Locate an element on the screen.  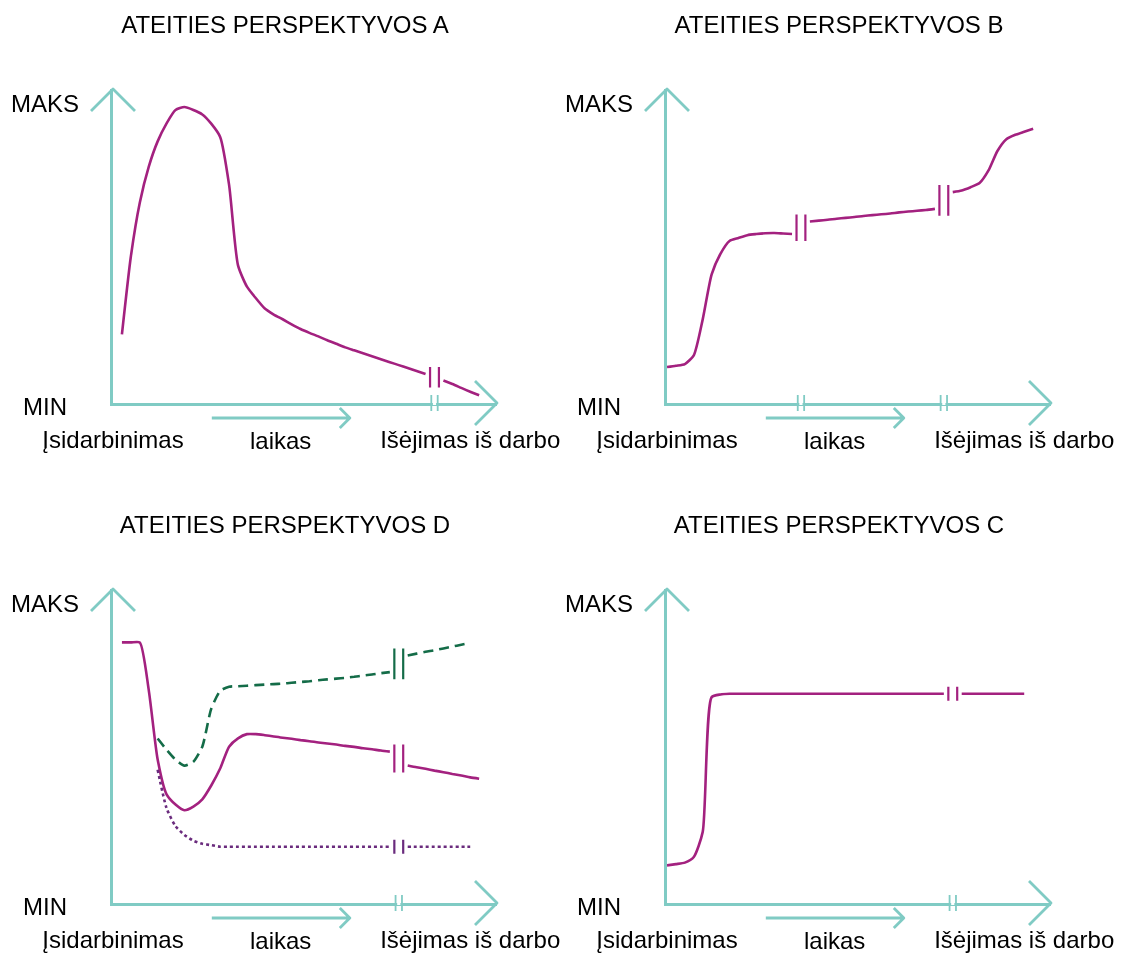
chart-title: ATEITIES PERSPEKTYVOS B is located at coordinates (839, 25).